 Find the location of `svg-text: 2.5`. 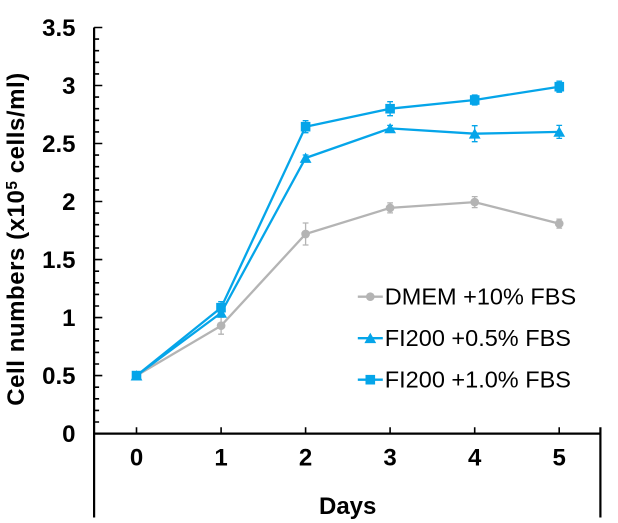

svg-text: 2.5 is located at coordinates (58, 144).